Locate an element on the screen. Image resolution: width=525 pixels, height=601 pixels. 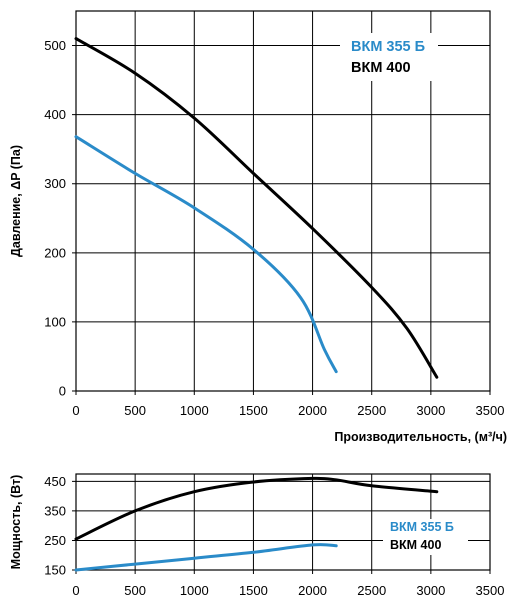
y-axis-title: Мощность, (Вт) is located at coordinates (16, 522).